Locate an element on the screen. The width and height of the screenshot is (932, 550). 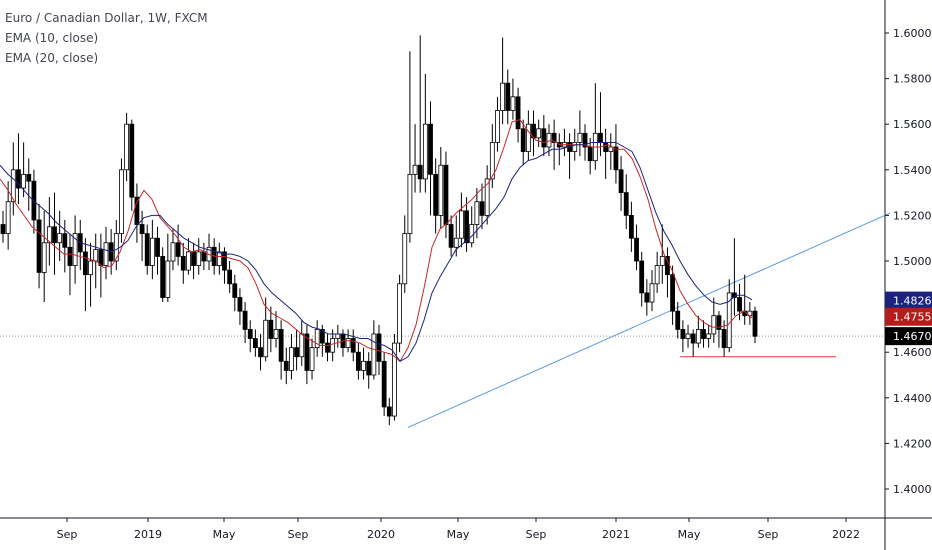
y-tick-label: 1.58000 is located at coordinates (912, 79).